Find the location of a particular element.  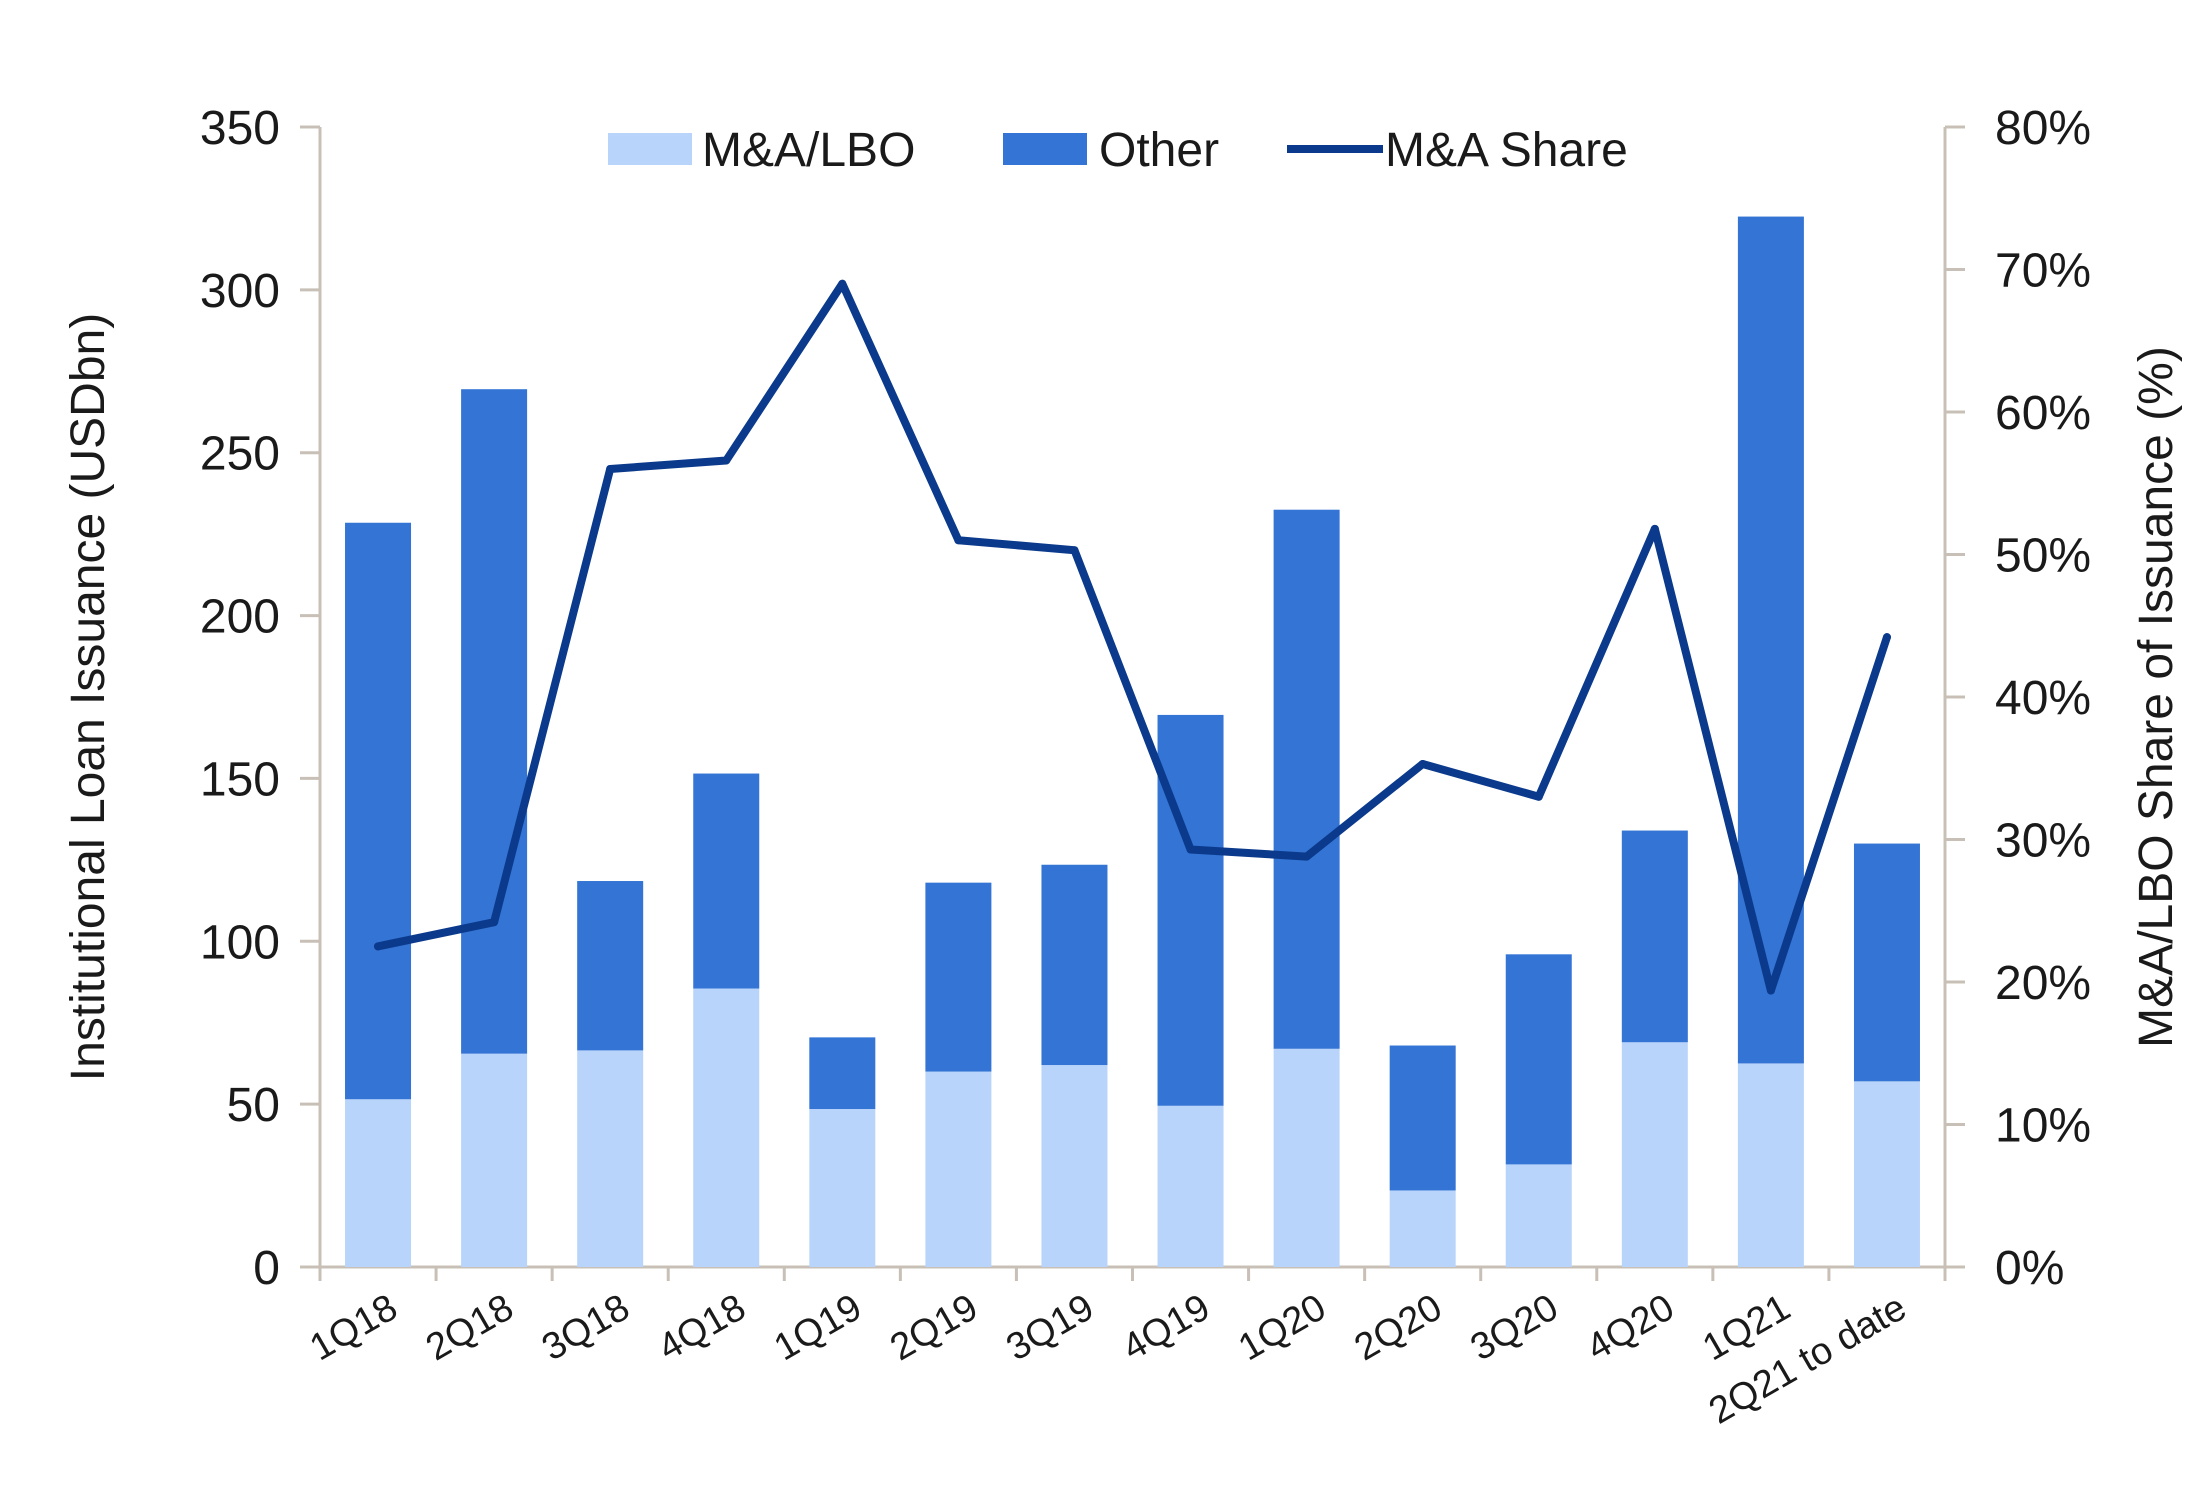

right-axis-tick-label: 0% is located at coordinates (2029, 1268).